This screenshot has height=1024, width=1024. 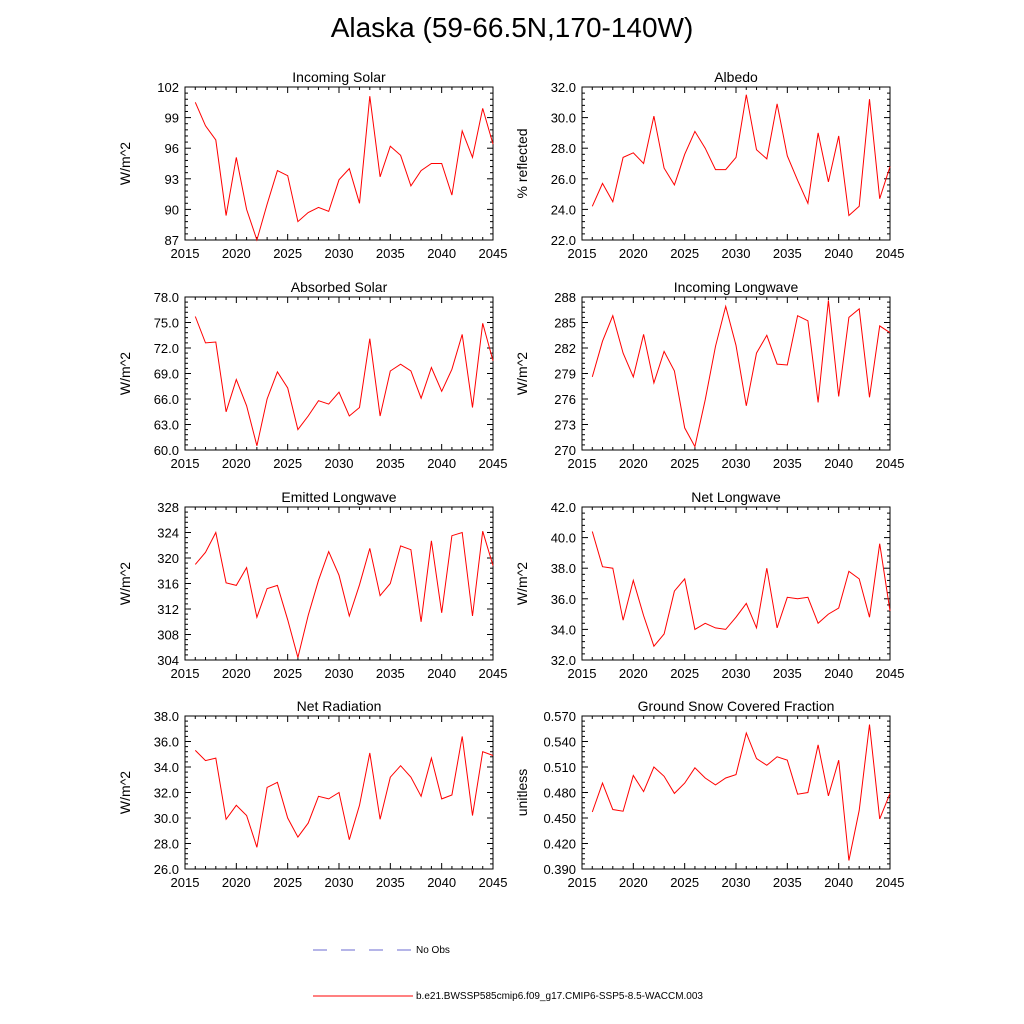 I want to click on series-line-incoming-solar, so click(x=344, y=169).